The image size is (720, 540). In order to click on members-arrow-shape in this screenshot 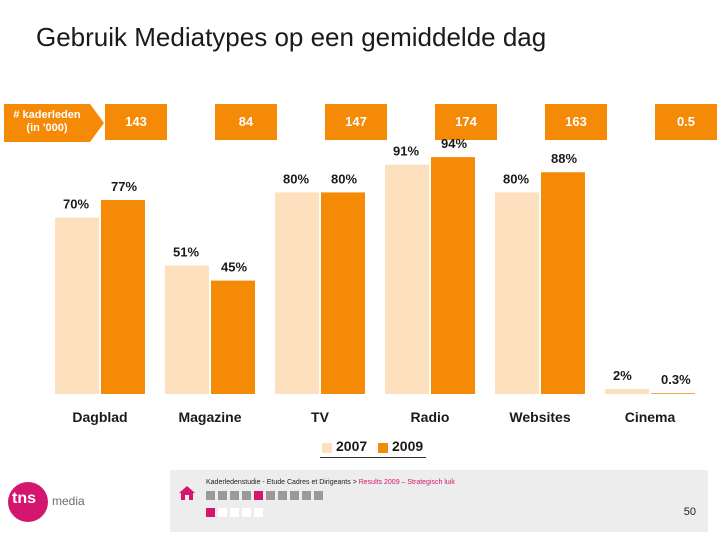, I will do `click(54, 123)`.